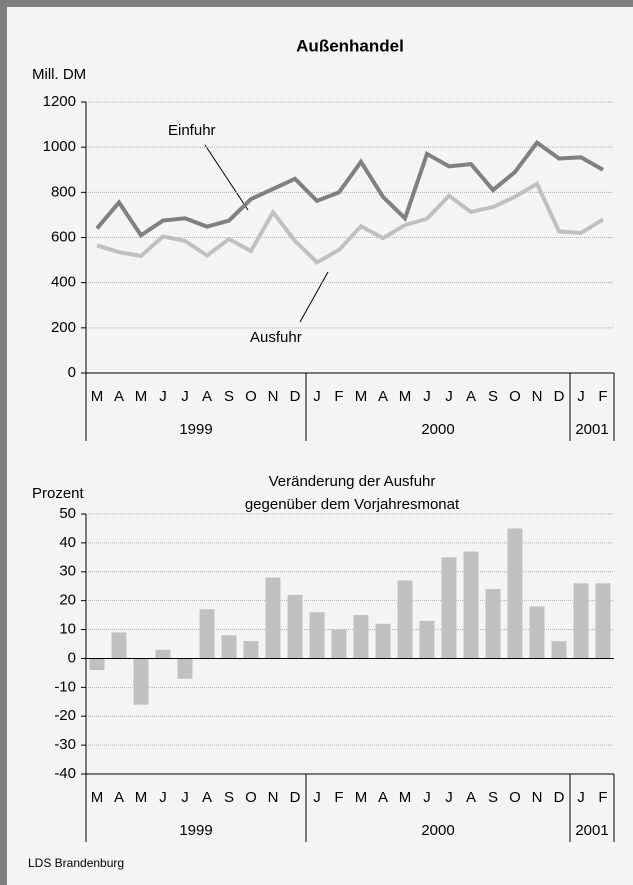 This screenshot has height=885, width=633. What do you see at coordinates (437, 830) in the screenshot?
I see `group-label: 2000` at bounding box center [437, 830].